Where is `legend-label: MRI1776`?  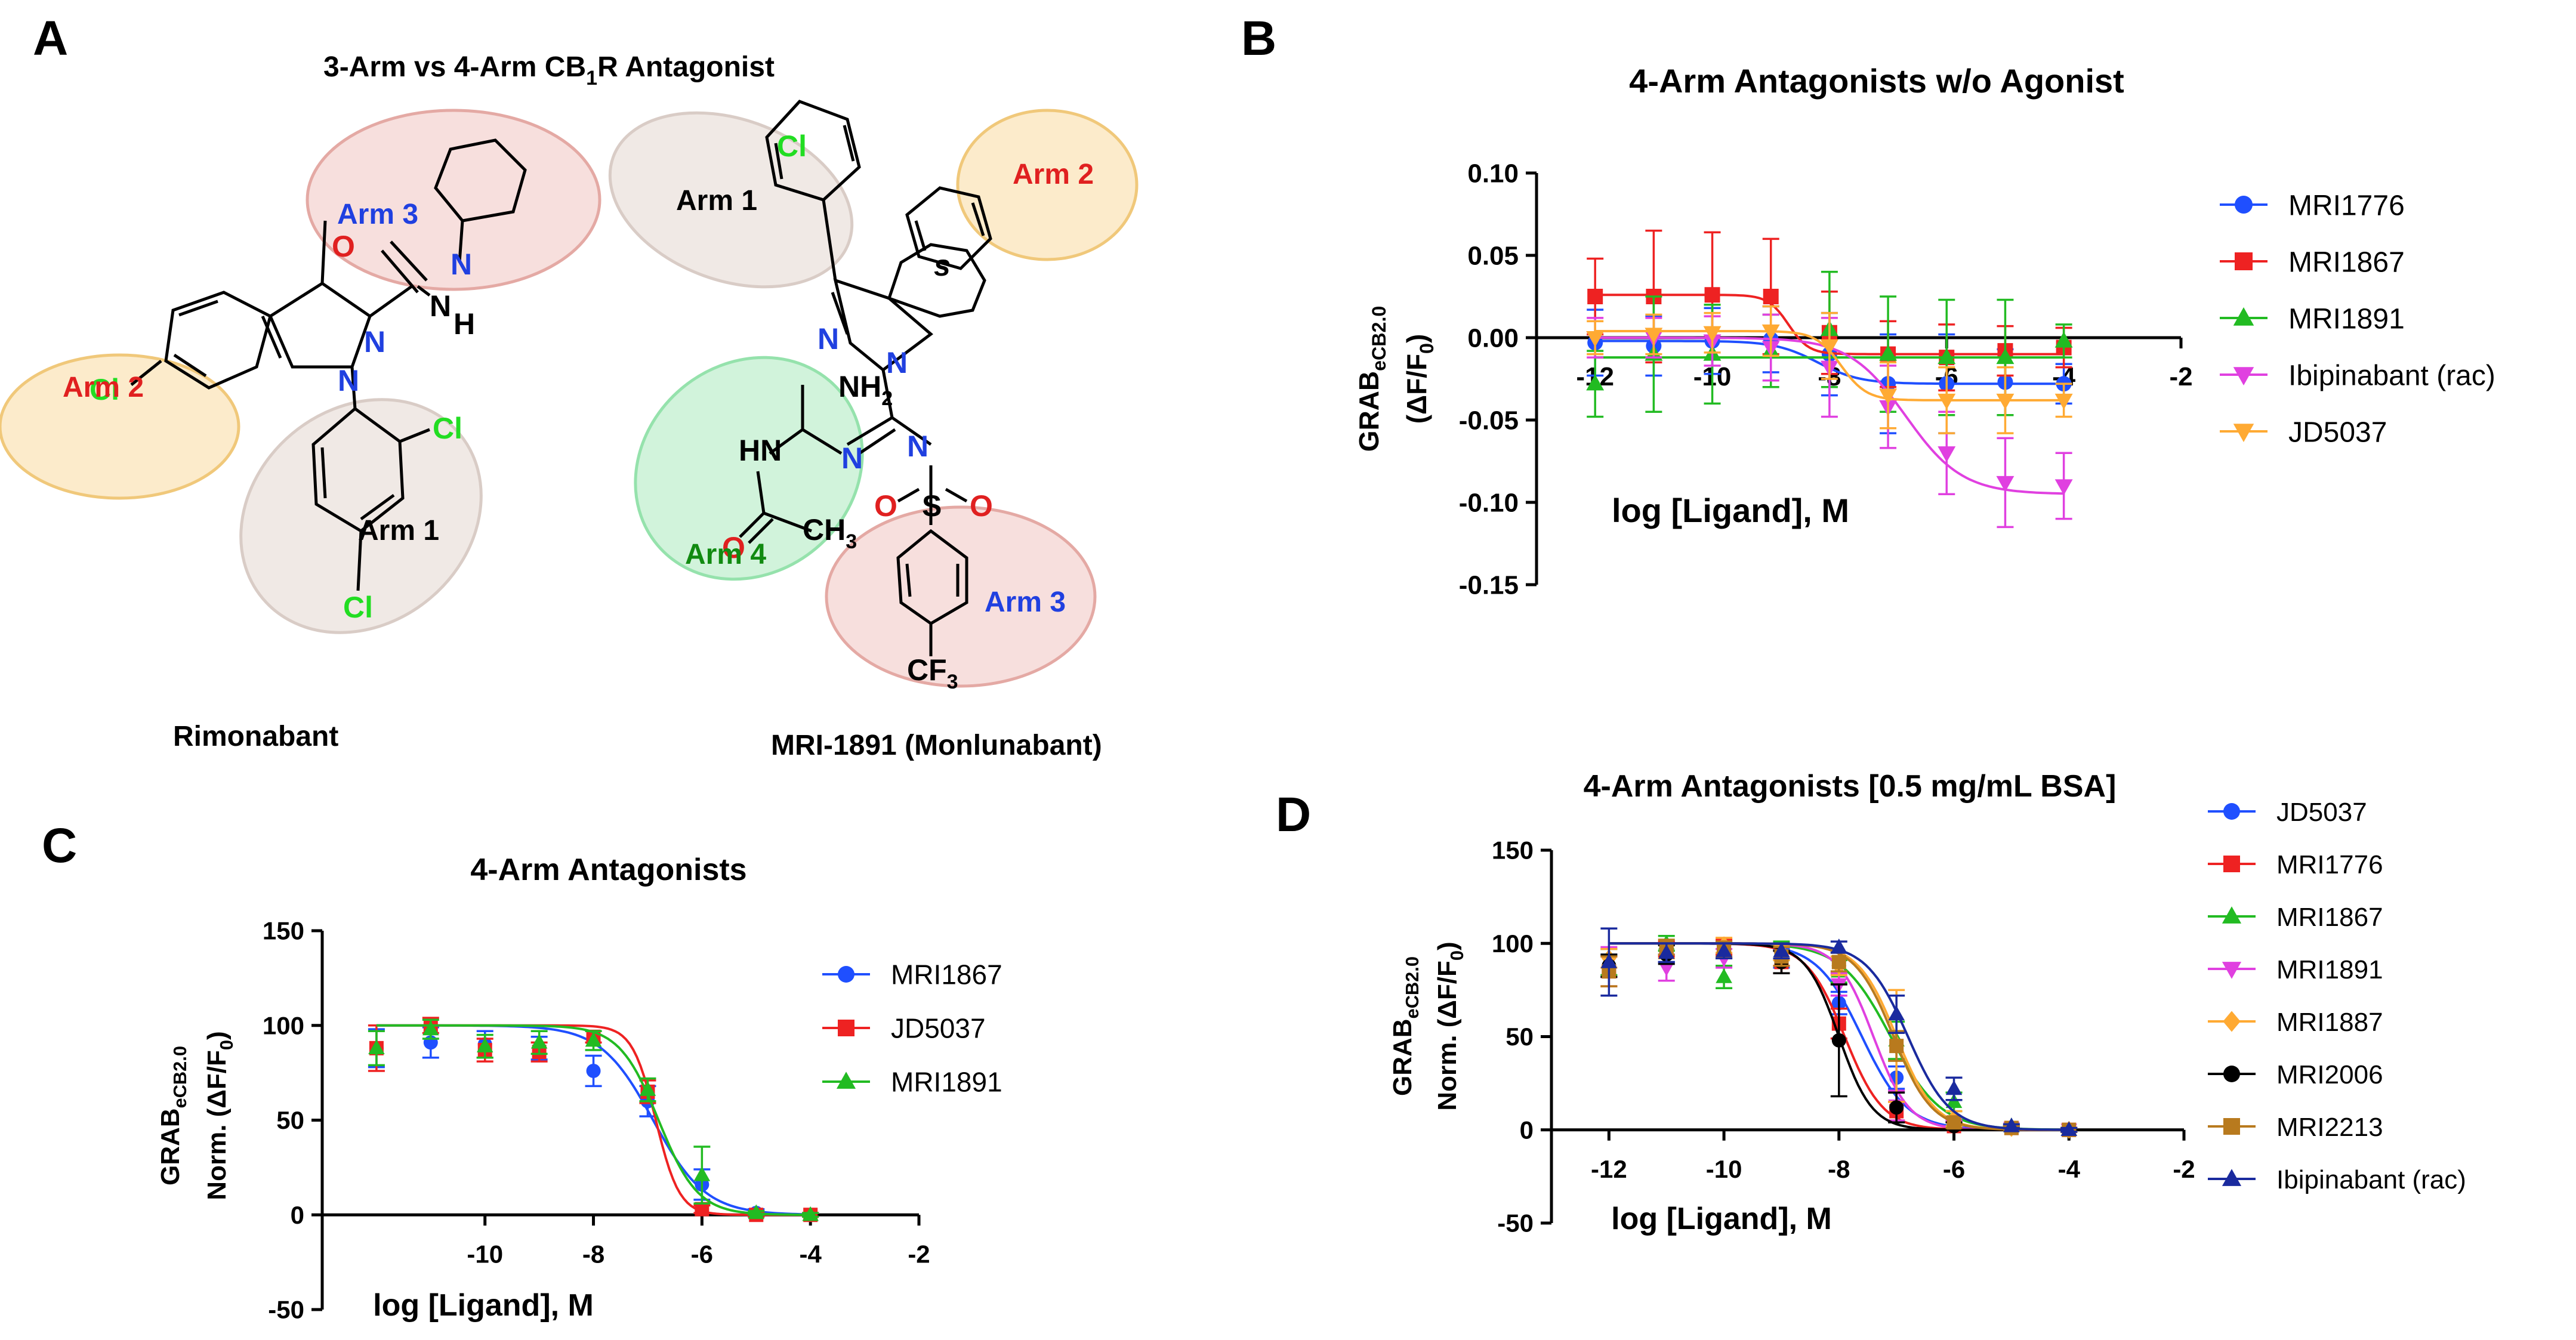 legend-label: MRI1776 is located at coordinates (2330, 864).